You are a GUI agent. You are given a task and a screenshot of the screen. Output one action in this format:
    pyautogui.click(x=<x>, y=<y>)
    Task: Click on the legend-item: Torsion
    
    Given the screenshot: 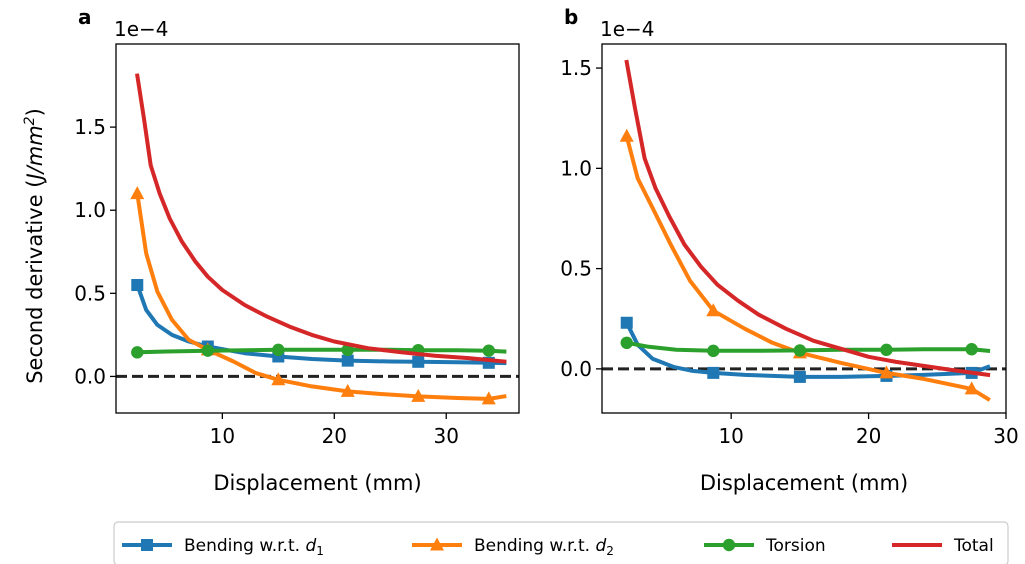 What is the action you would take?
    pyautogui.click(x=765, y=546)
    